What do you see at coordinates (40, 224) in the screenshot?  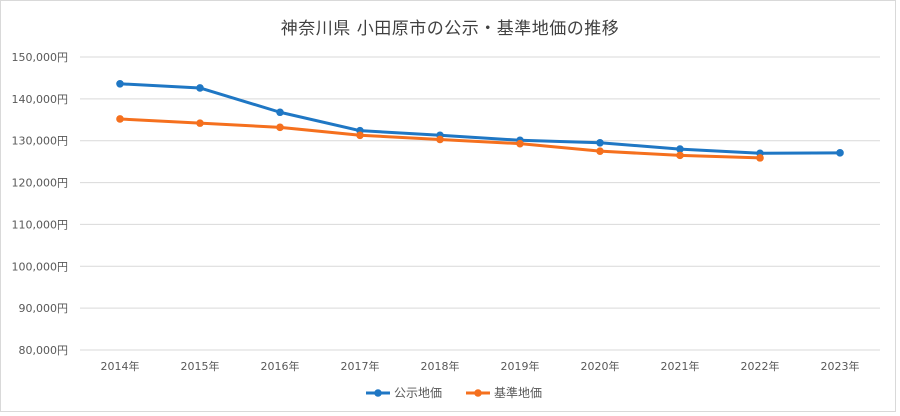 I see `y-tick-label: 110,000円` at bounding box center [40, 224].